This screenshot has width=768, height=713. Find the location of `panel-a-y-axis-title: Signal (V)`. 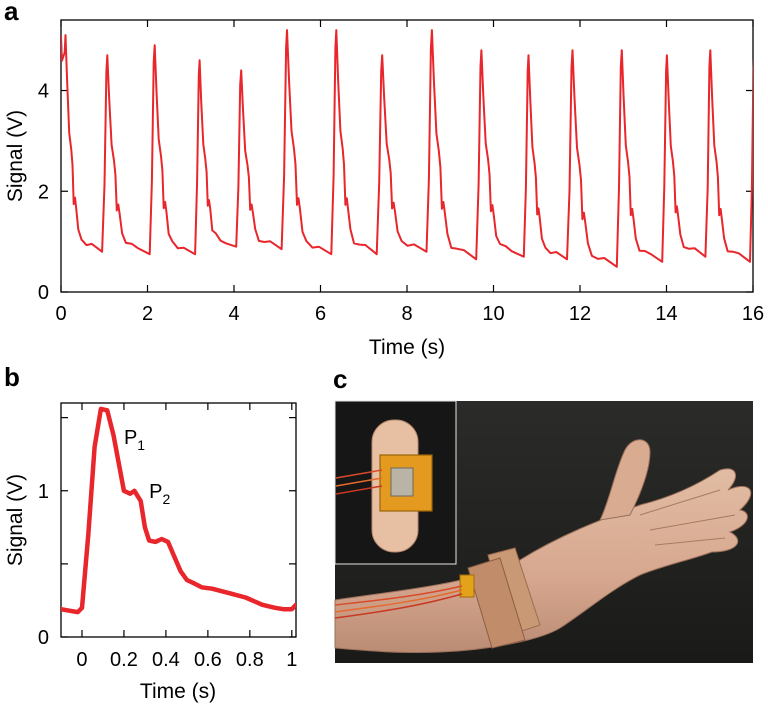

panel-a-y-axis-title: Signal (V) is located at coordinates (15, 156).